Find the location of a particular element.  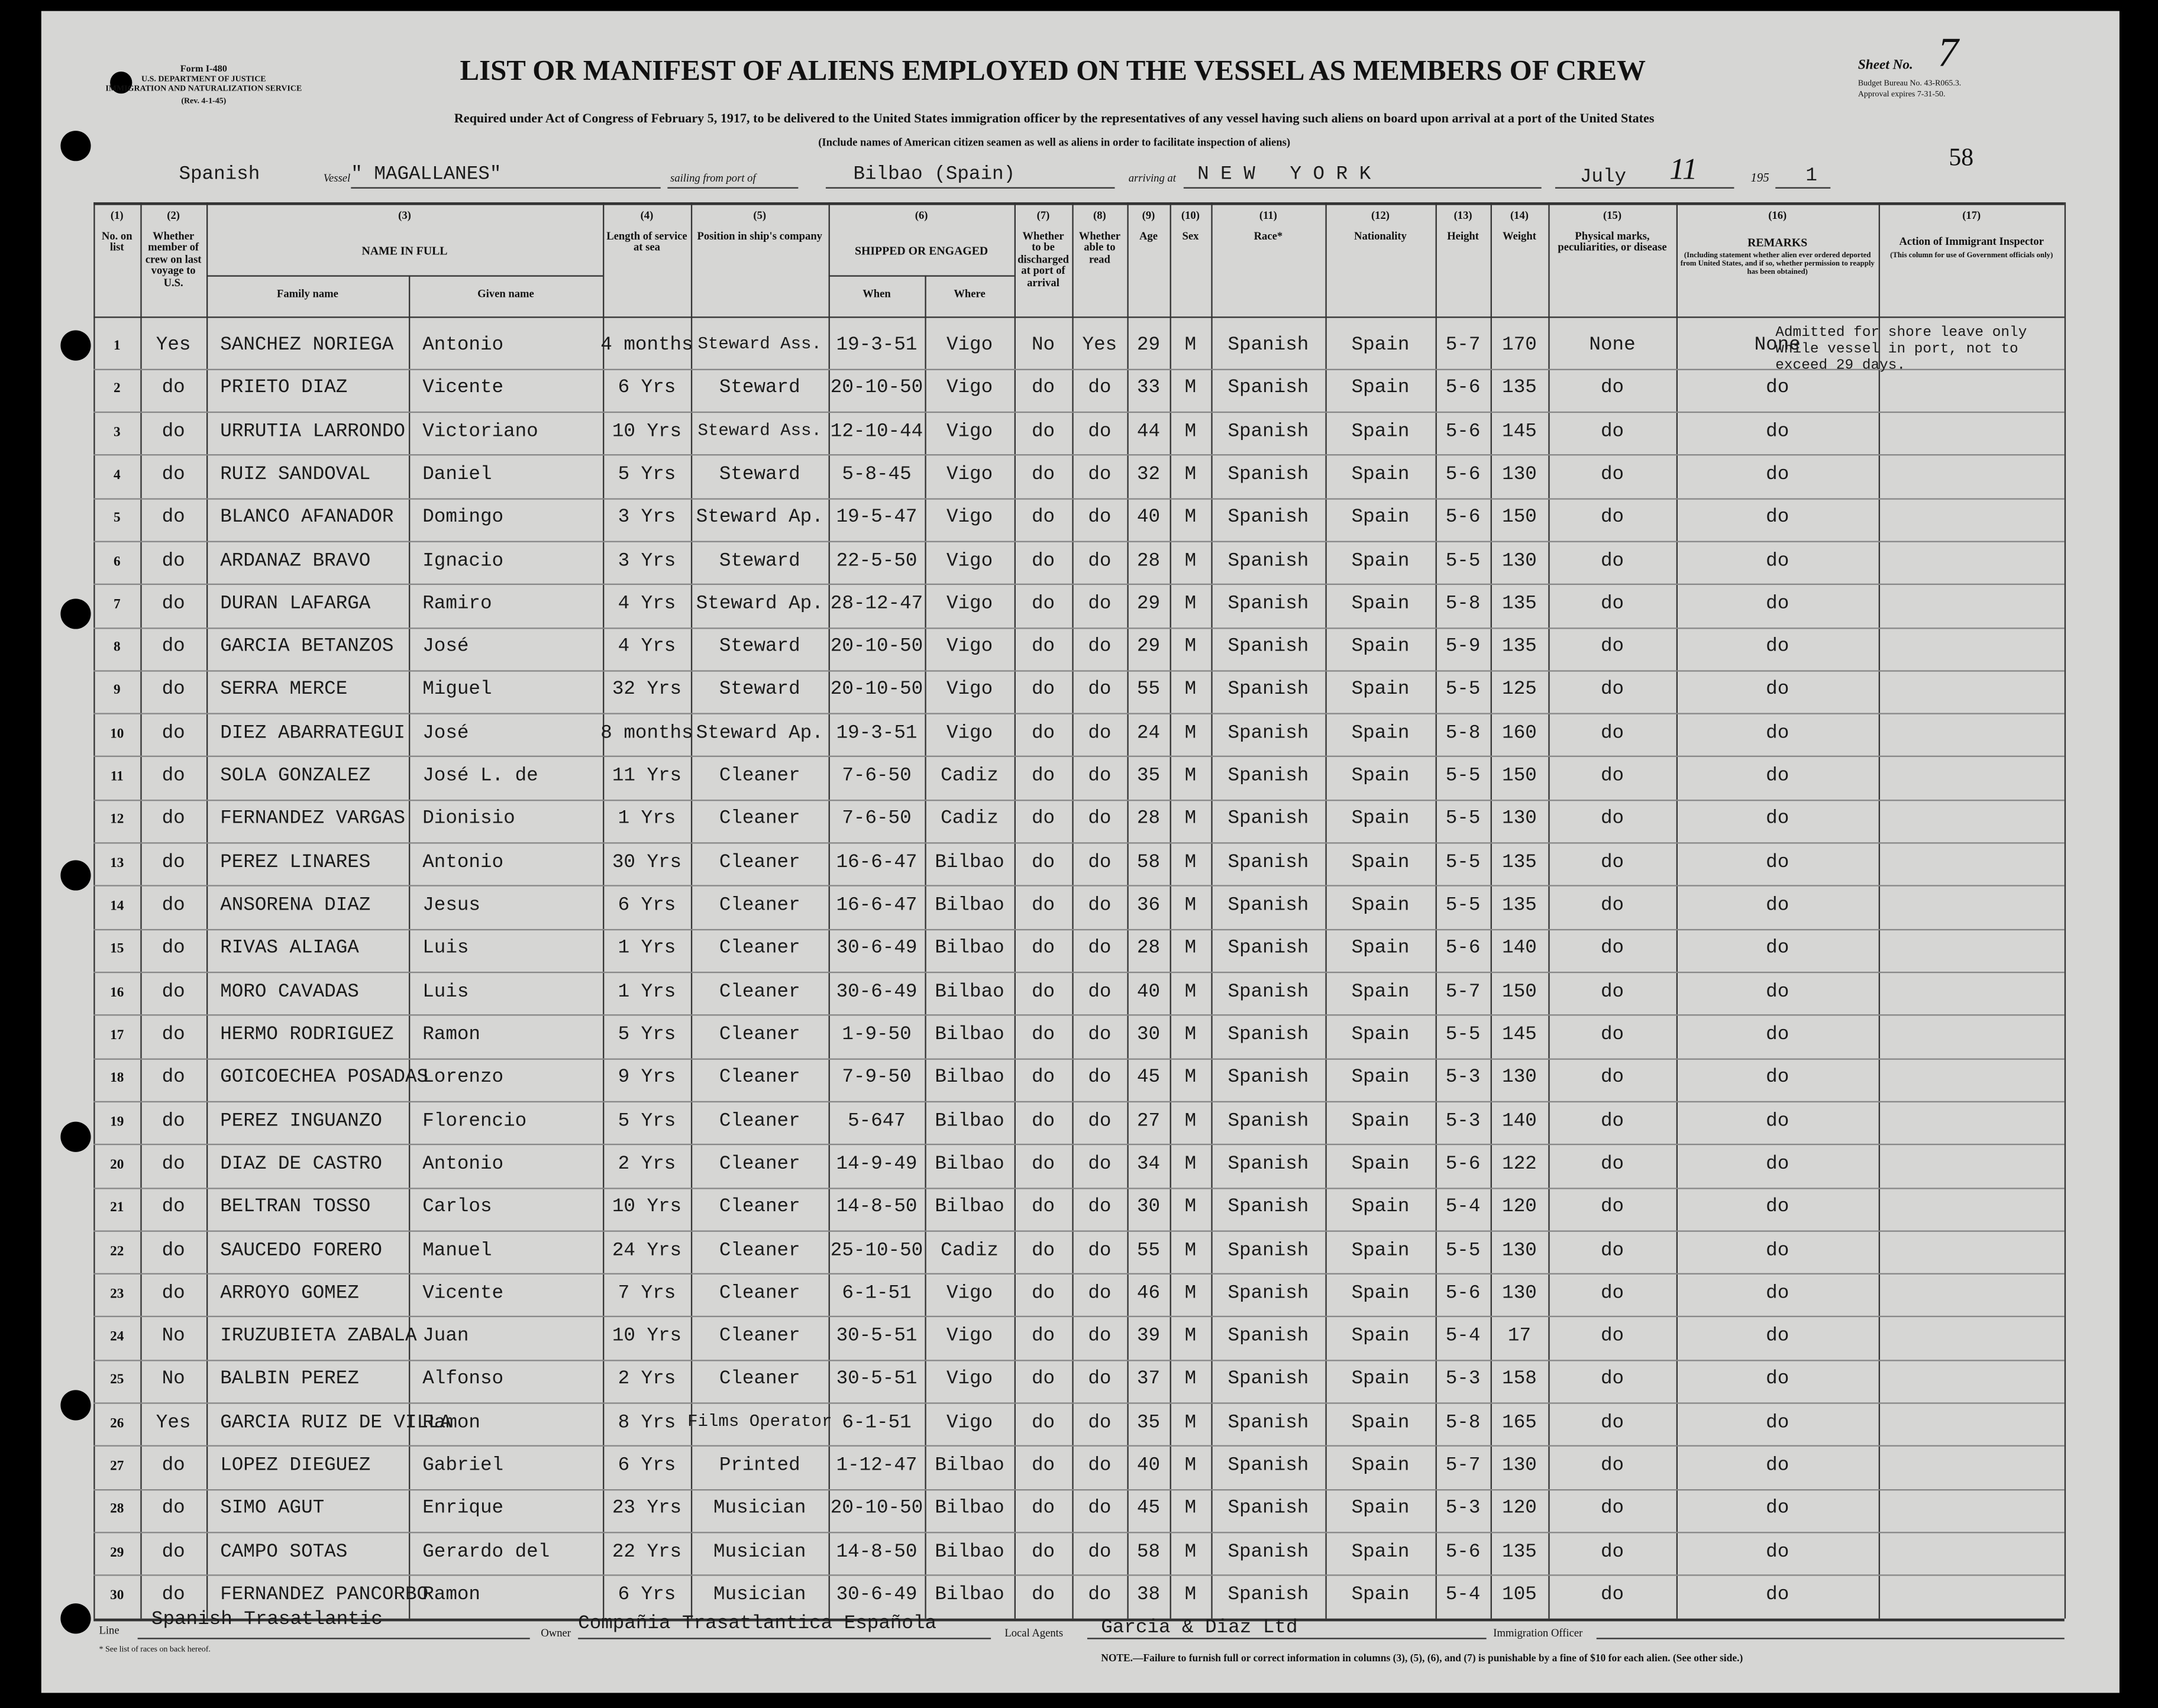

cell: 55 is located at coordinates (1149, 1250).